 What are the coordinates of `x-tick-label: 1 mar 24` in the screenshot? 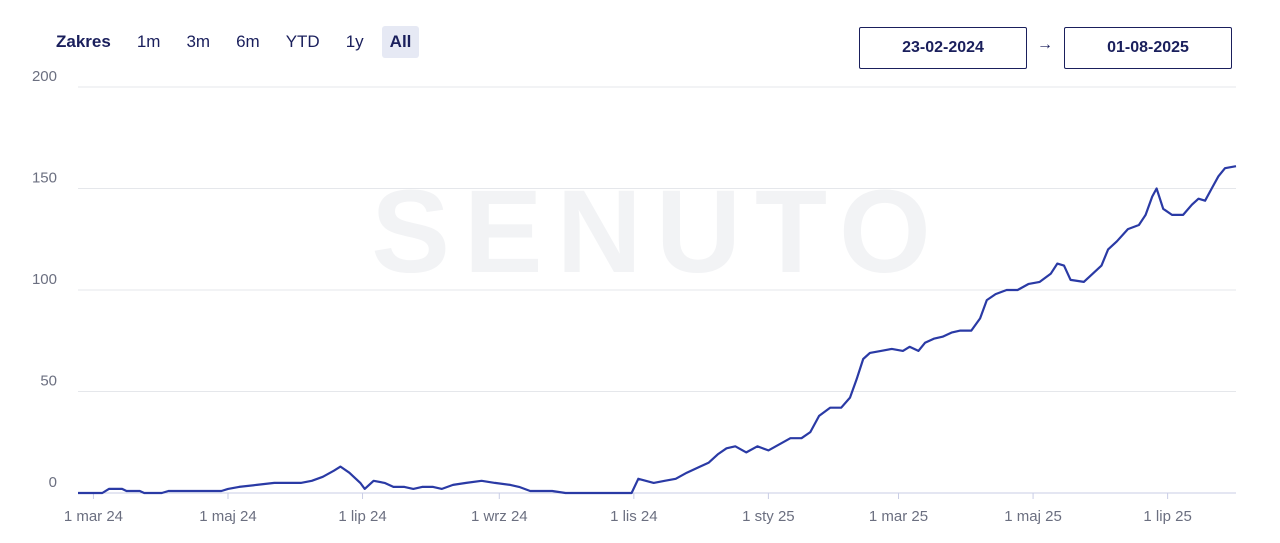 It's located at (93, 516).